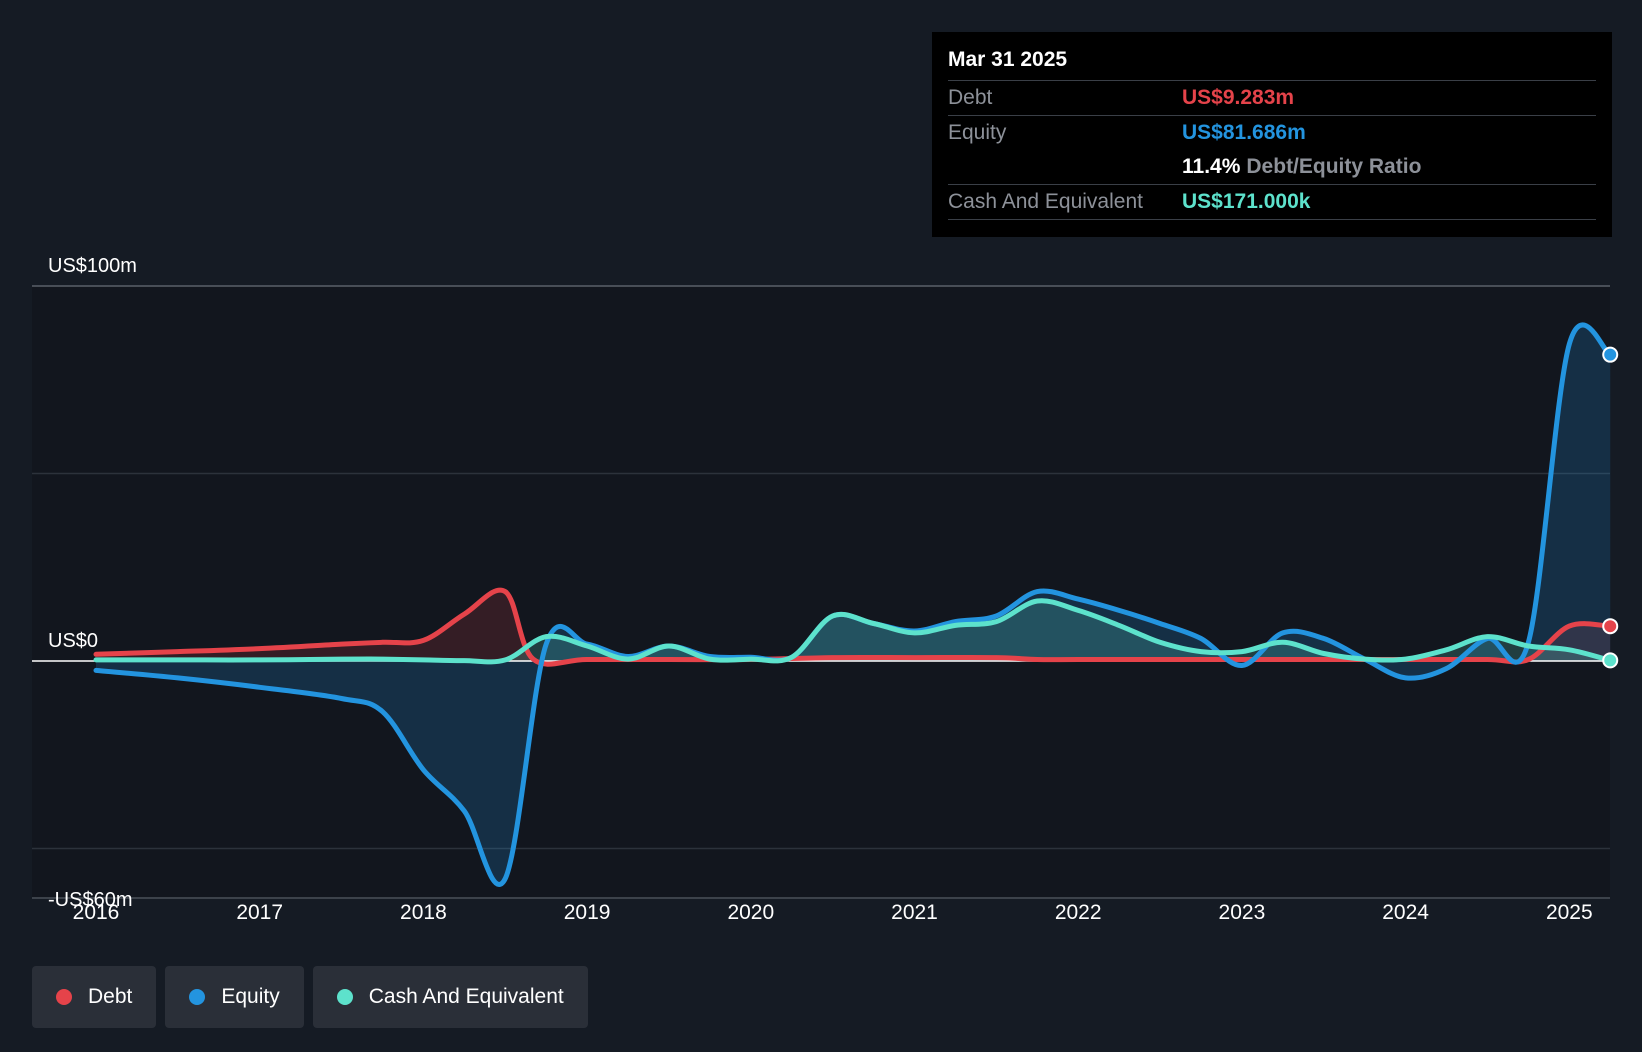  What do you see at coordinates (1569, 912) in the screenshot?
I see `x-tick-label: 2025` at bounding box center [1569, 912].